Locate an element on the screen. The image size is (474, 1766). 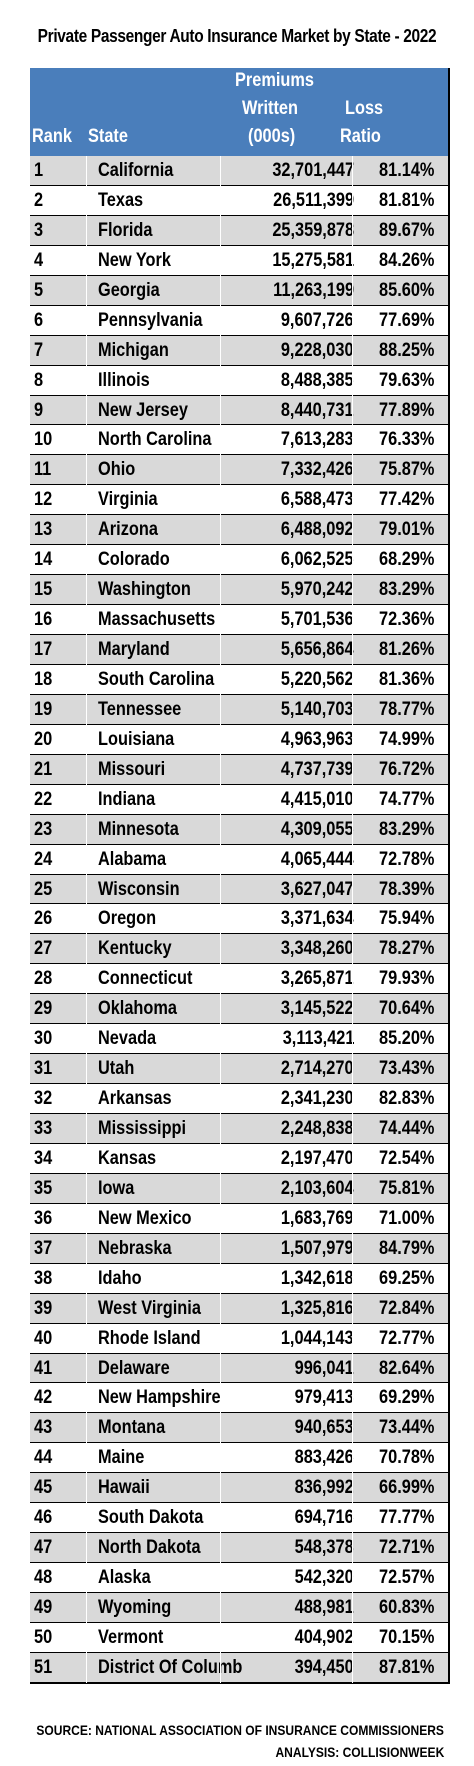
table-row: 3 Florida 25,359,878 89.67% is located at coordinates (239, 230).